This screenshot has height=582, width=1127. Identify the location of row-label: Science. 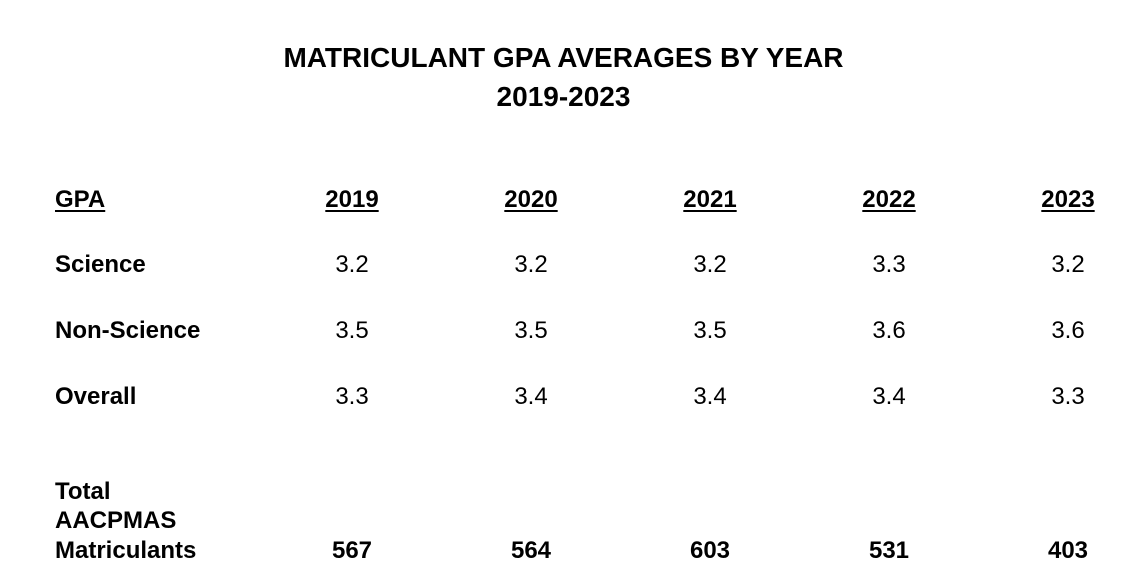
(100, 264).